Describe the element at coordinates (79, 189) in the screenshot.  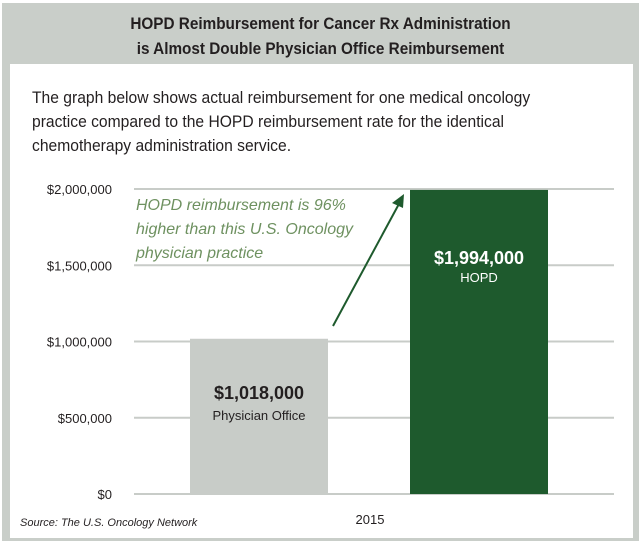
I see `y-tick-label: $2,000,000` at that location.